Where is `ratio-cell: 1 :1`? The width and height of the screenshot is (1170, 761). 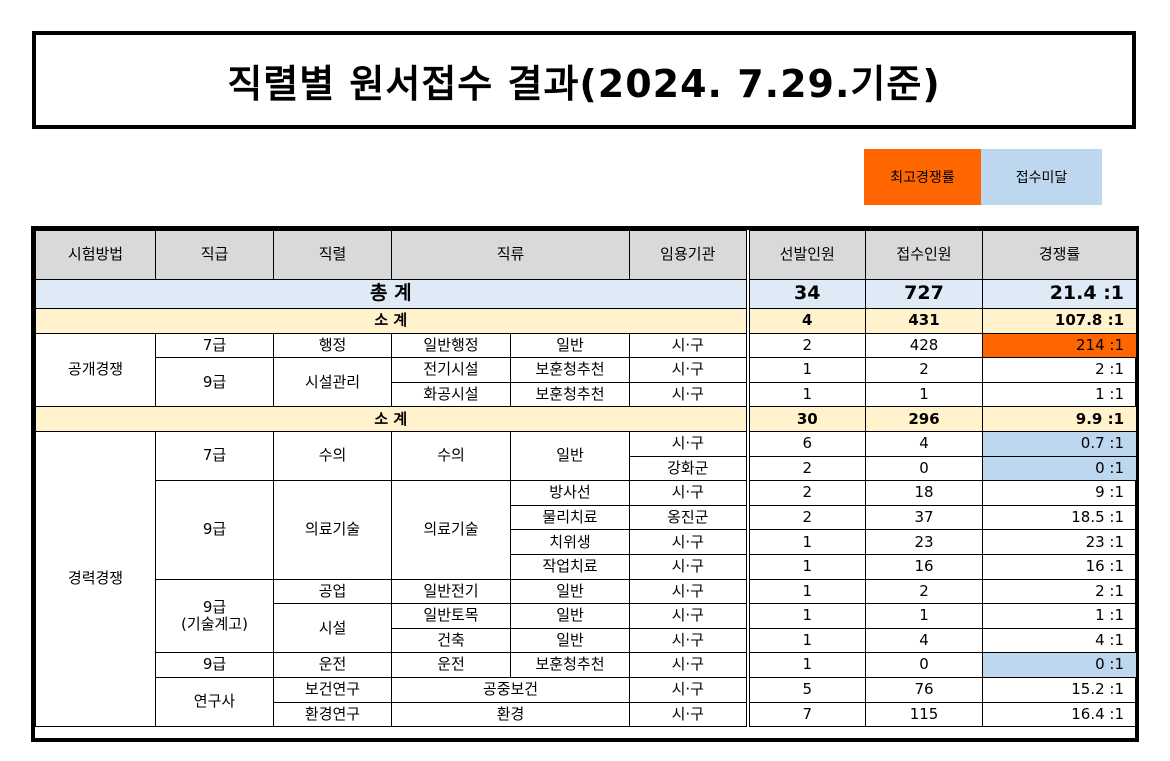
ratio-cell: 1 :1 is located at coordinates (1060, 616).